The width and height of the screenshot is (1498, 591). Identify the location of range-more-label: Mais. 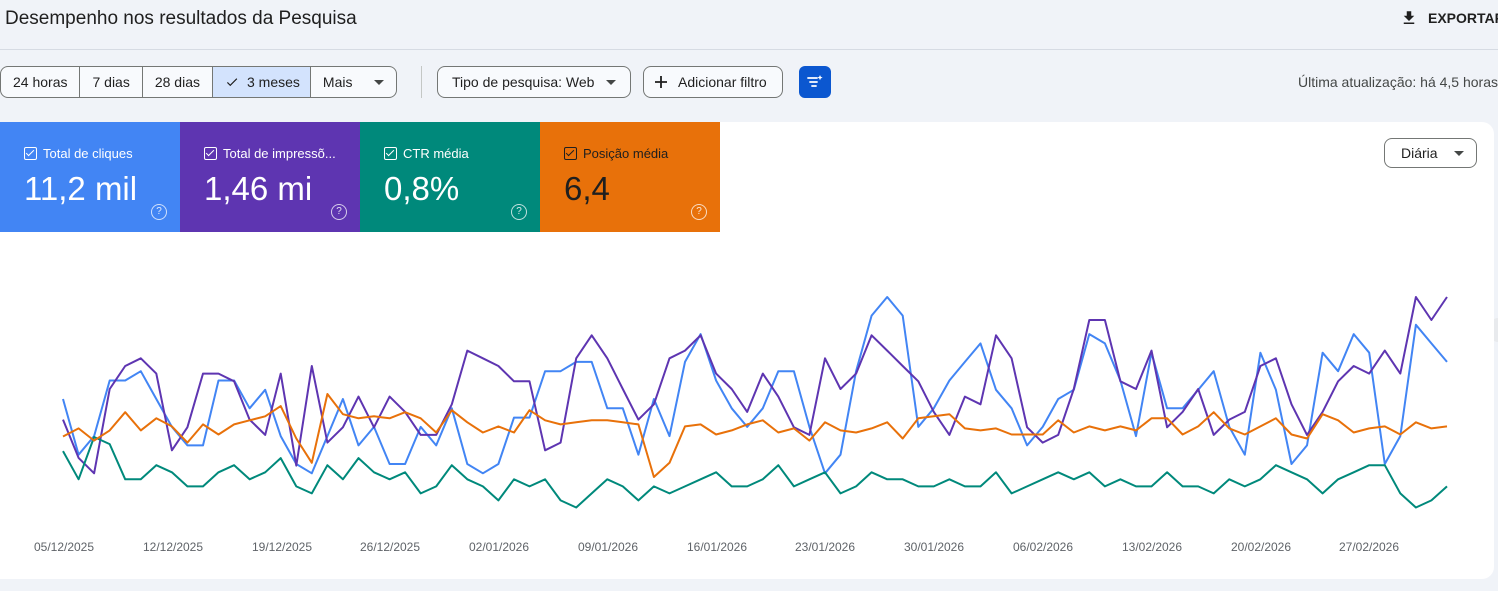
(337, 82).